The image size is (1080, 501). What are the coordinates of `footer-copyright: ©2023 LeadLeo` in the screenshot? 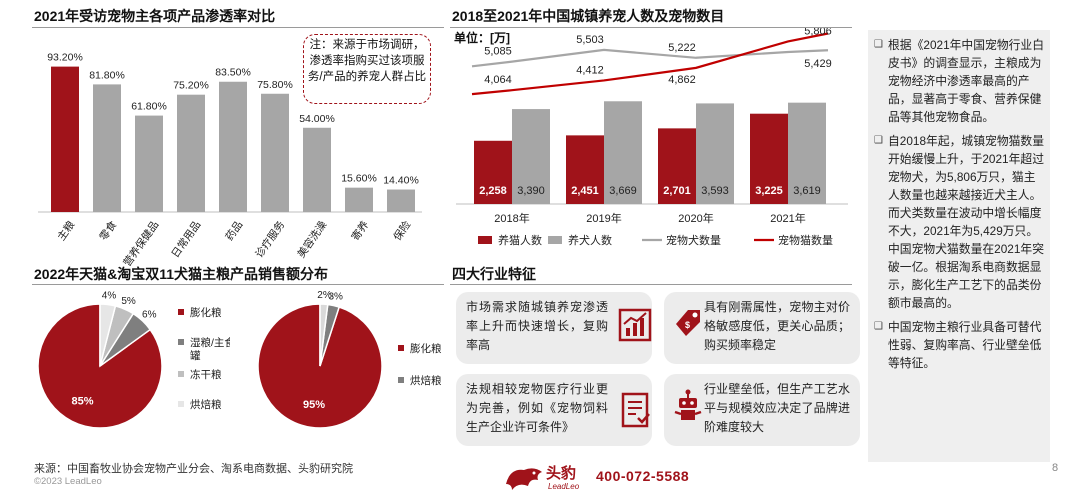 It's located at (68, 481).